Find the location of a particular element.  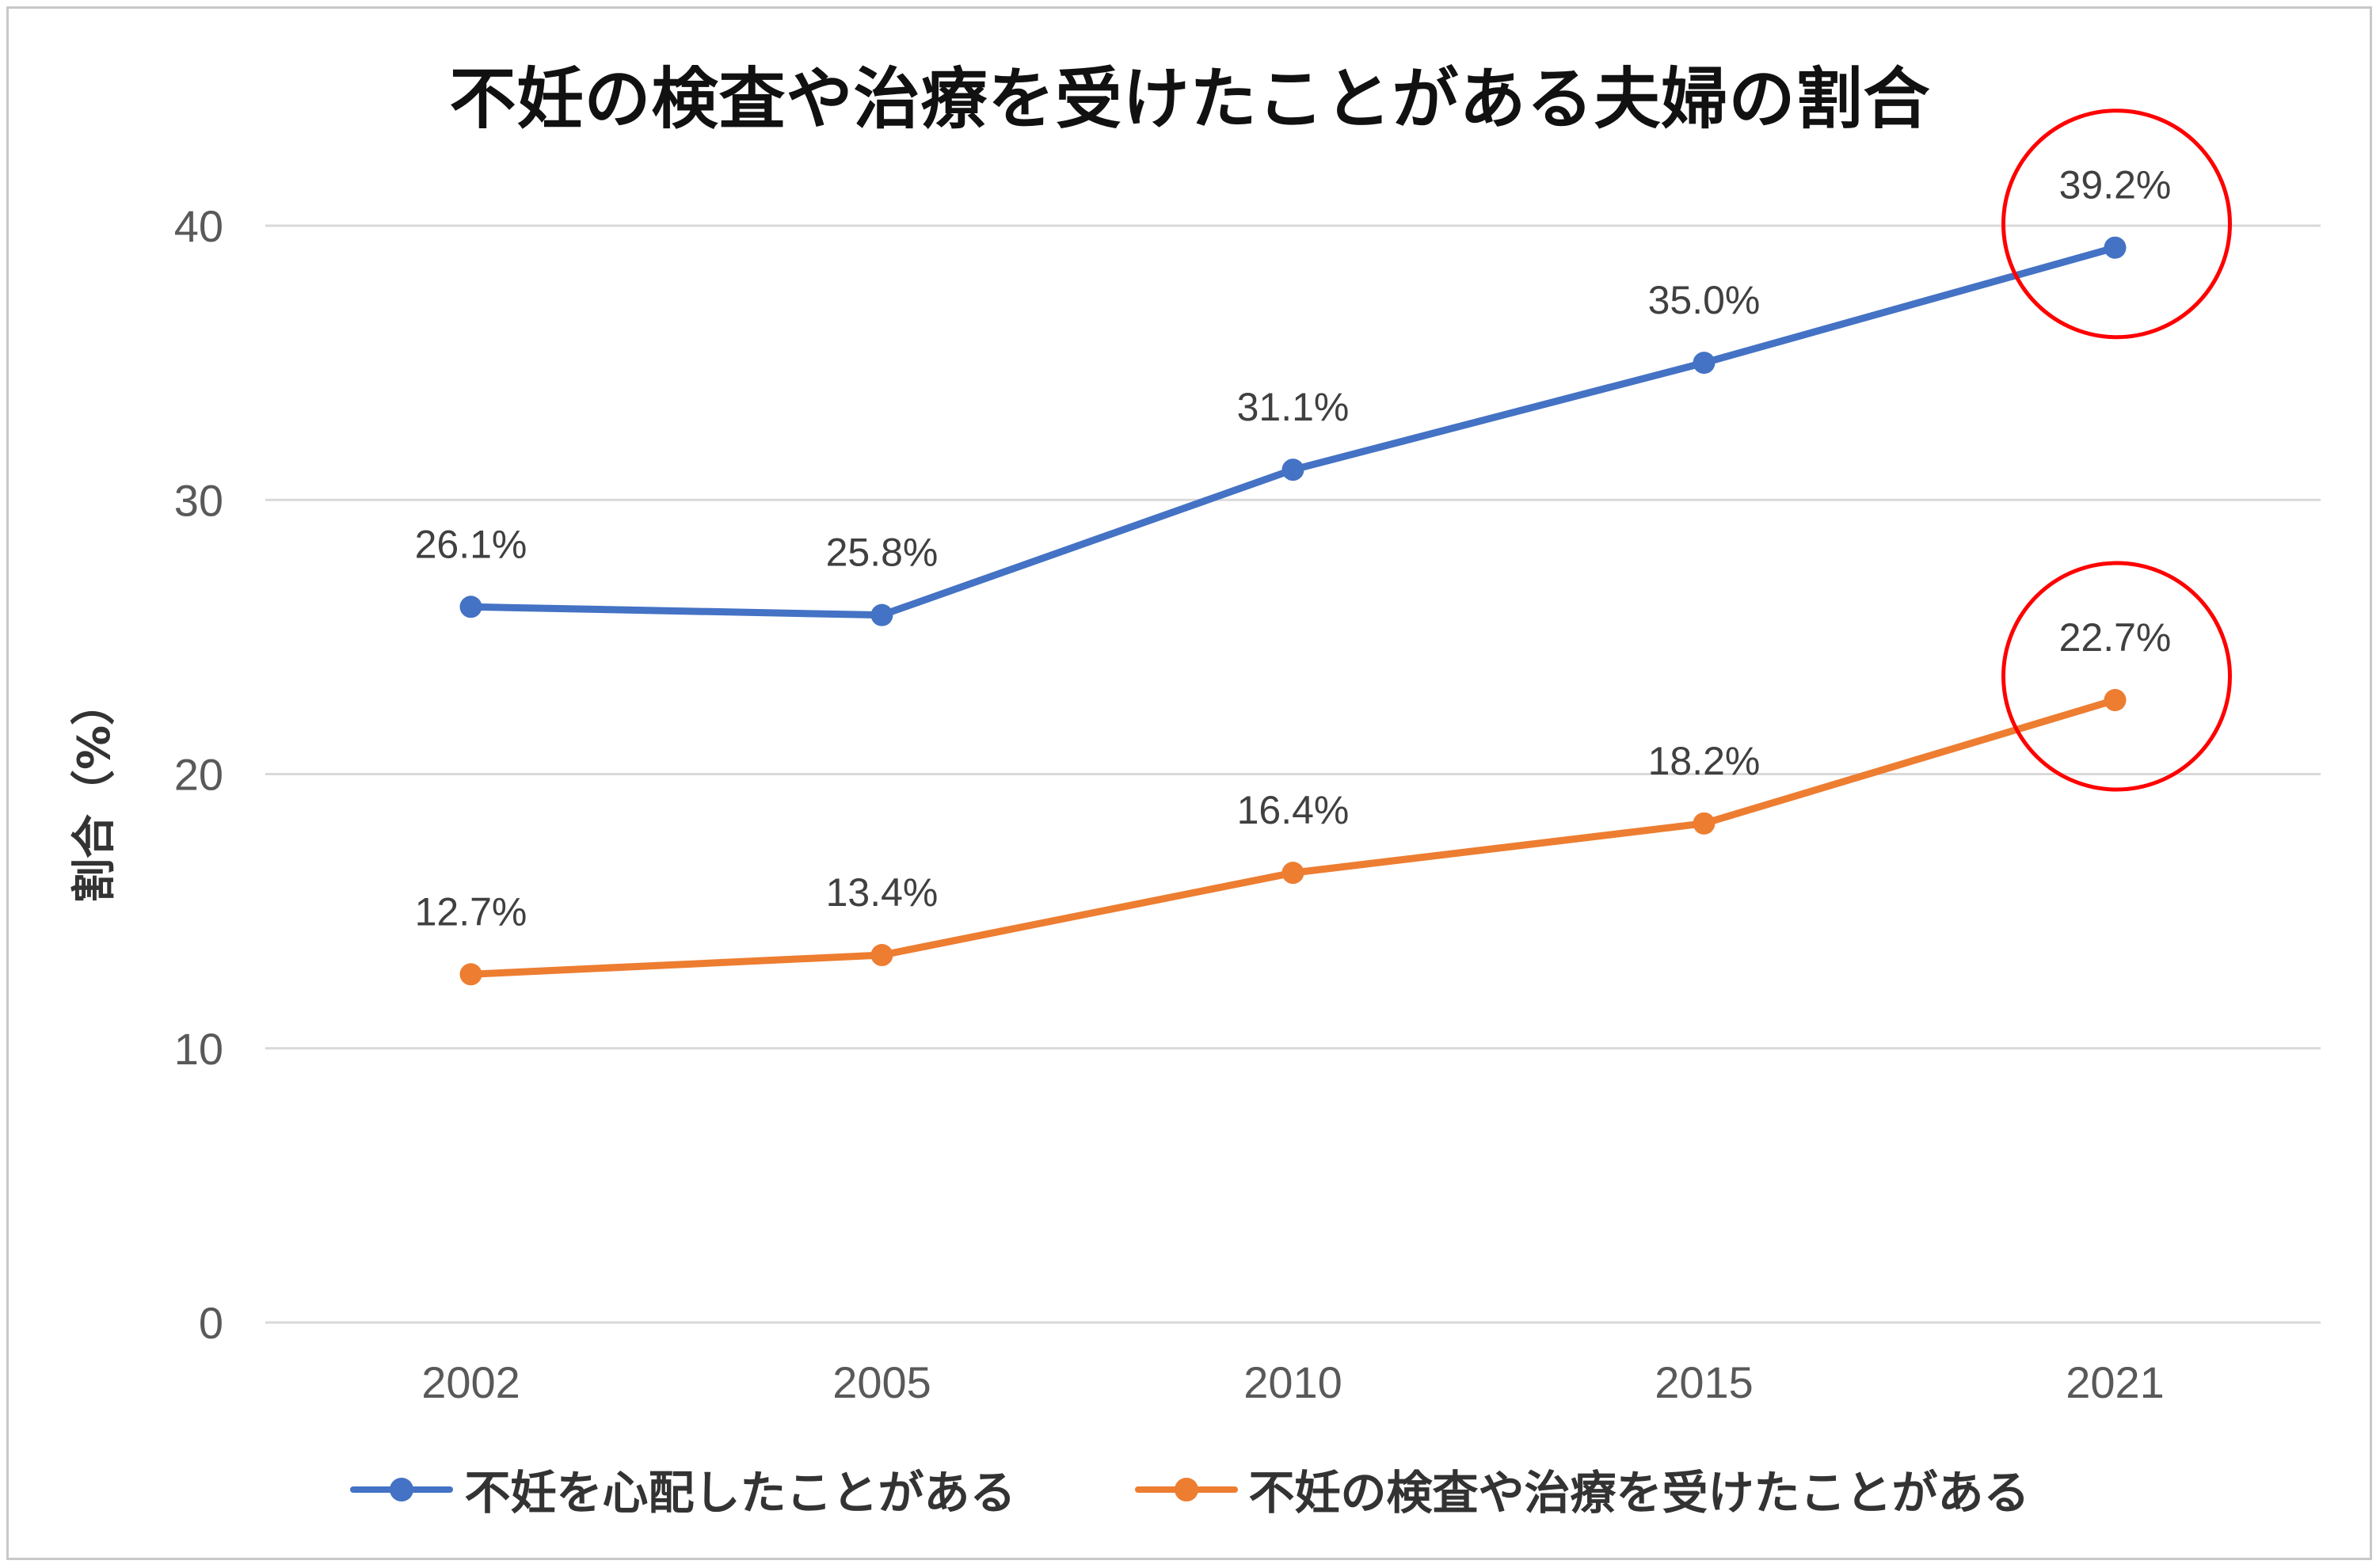

data-label-0-2015: 35.0% is located at coordinates (1704, 300).